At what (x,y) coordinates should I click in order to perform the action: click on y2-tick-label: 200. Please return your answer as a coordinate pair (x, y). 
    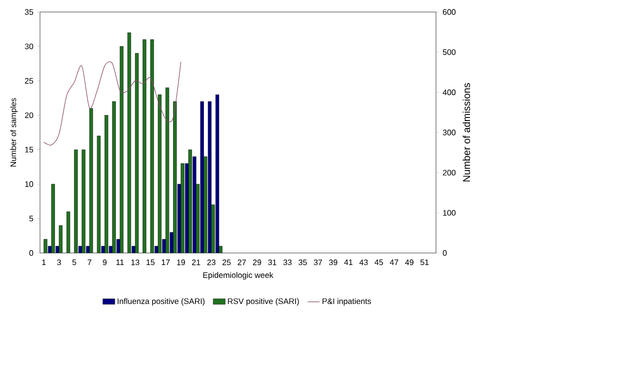
    Looking at the image, I should click on (449, 173).